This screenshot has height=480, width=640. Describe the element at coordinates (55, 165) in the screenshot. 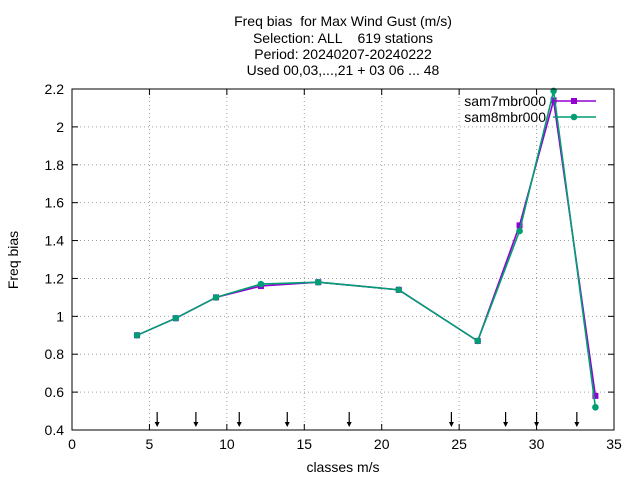

I see `y-tick-label: 1.8` at that location.